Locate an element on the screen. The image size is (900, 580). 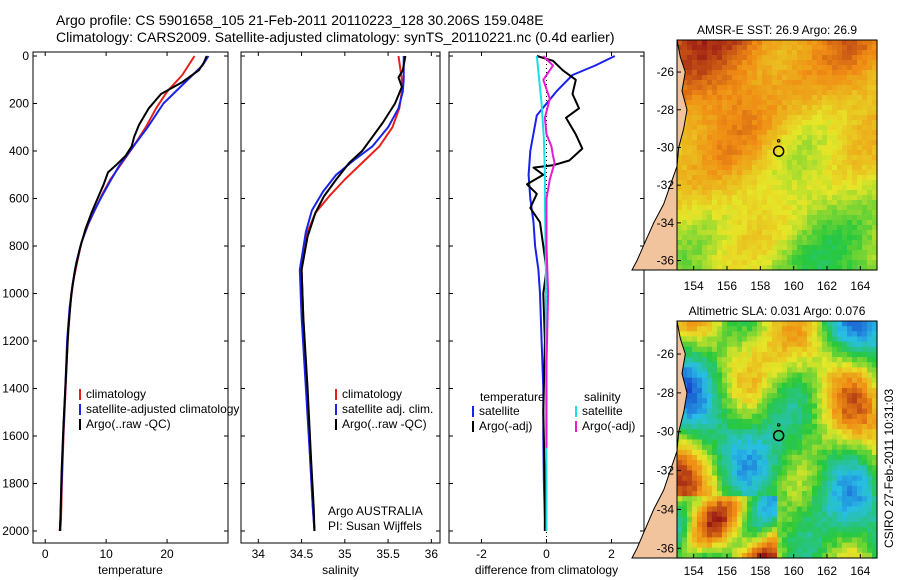
sla_map-ytick-label: -34 is located at coordinates (666, 509).